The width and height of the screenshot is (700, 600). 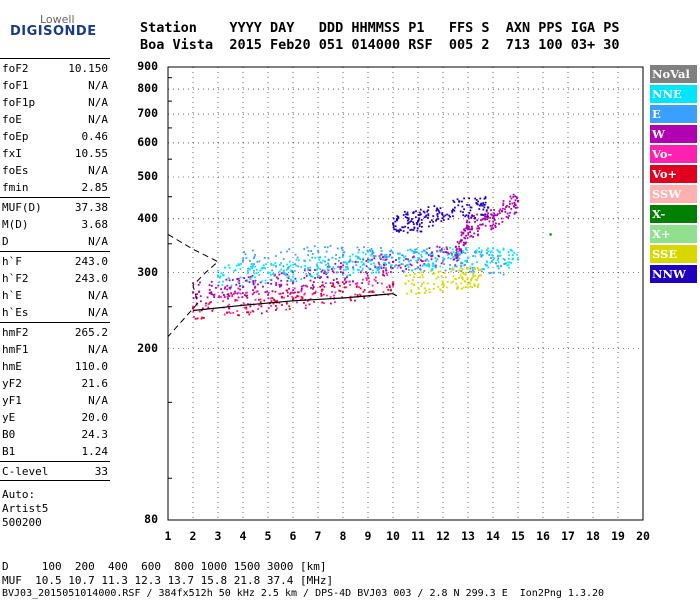 What do you see at coordinates (55, 187) in the screenshot?
I see `param-row: fmin 2.85` at bounding box center [55, 187].